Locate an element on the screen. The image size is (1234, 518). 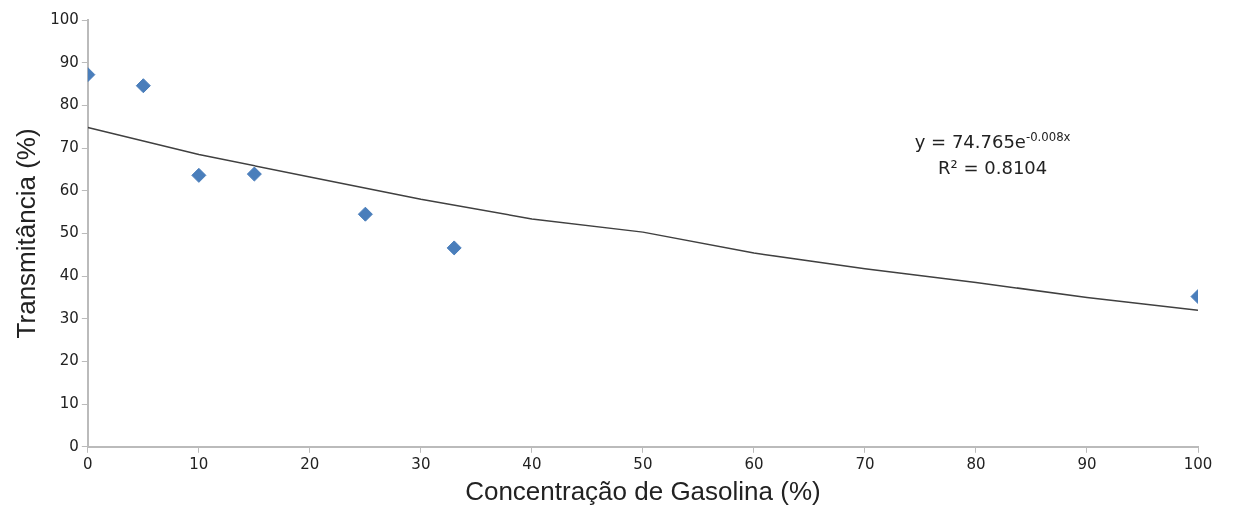
x-axis-title: Concentração de Gasolina (%) is located at coordinates (643, 490).